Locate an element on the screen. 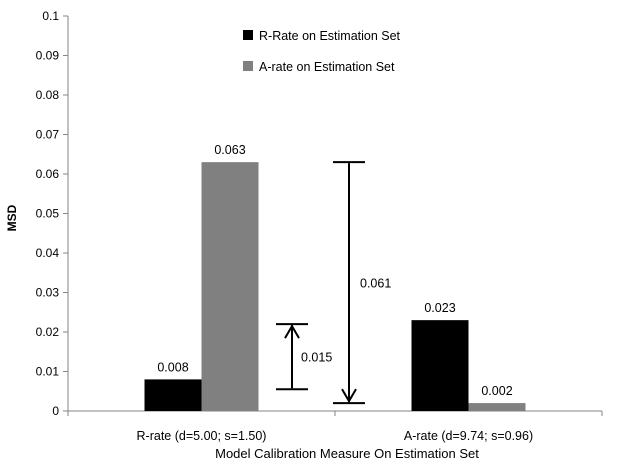 The height and width of the screenshot is (466, 622). y-tick-label: 0.08 is located at coordinates (48, 95).